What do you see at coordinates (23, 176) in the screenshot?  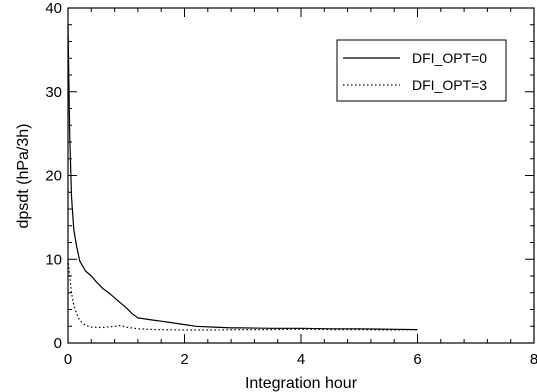 I see `y-axis-title: dpsdt (hPa/3h)` at bounding box center [23, 176].